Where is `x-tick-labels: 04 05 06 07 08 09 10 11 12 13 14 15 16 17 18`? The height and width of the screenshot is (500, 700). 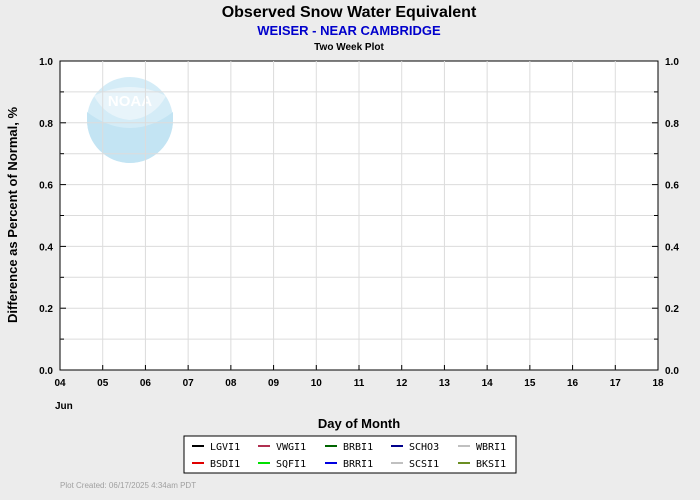 x-tick-labels: 04 05 06 07 08 09 10 11 12 13 14 15 16 17 18 is located at coordinates (359, 383).